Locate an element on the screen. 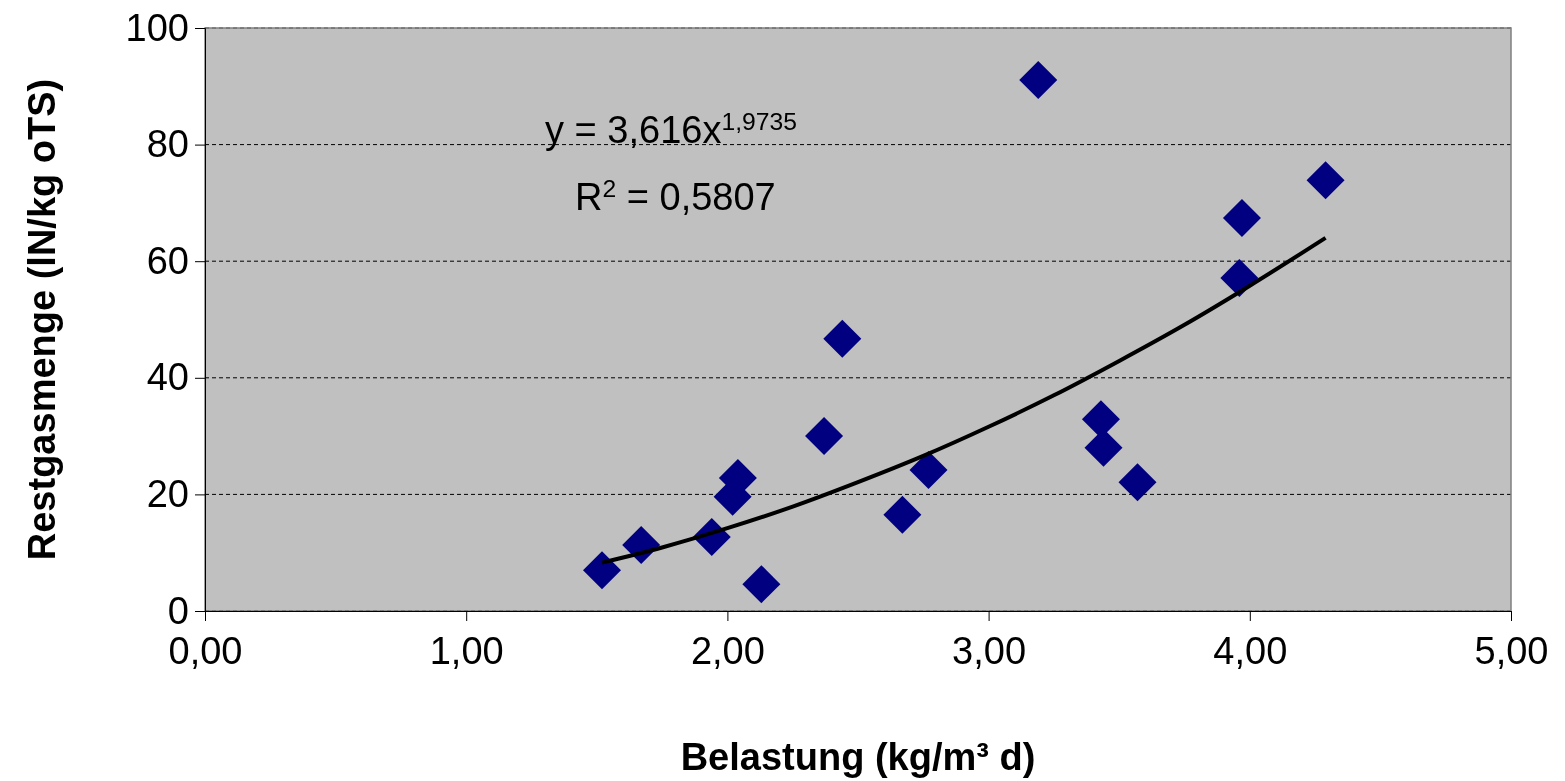 This screenshot has height=781, width=1565. y-tick-label: 20 is located at coordinates (167, 494).